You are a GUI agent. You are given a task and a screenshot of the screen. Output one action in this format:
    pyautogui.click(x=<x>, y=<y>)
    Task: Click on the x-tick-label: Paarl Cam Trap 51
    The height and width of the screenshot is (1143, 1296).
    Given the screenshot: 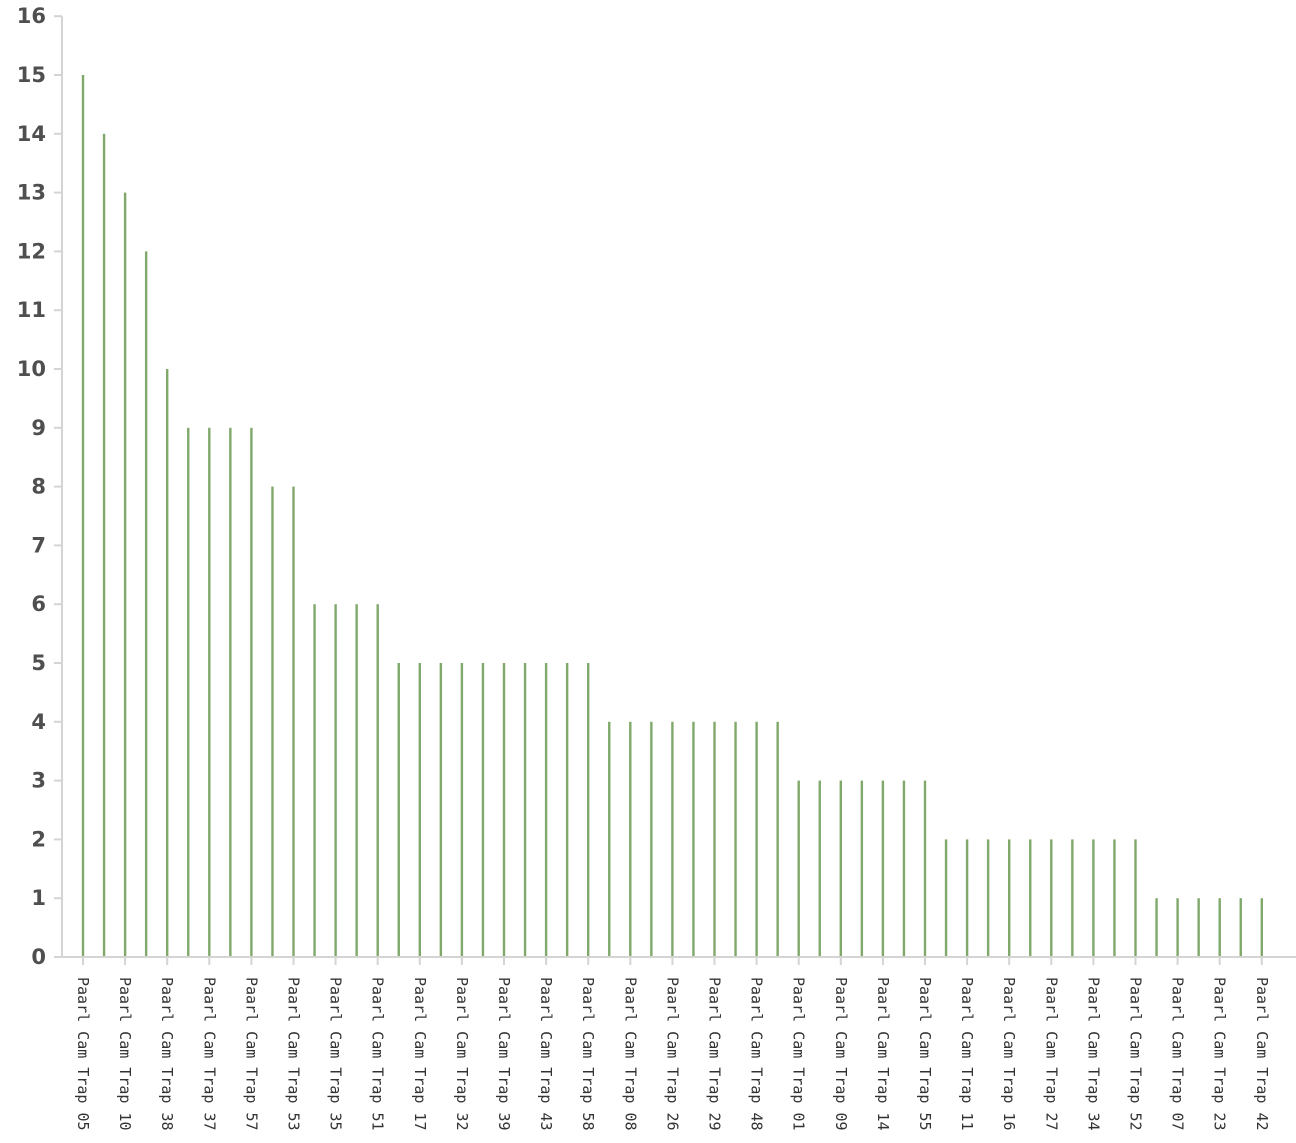 What is the action you would take?
    pyautogui.click(x=378, y=1054)
    